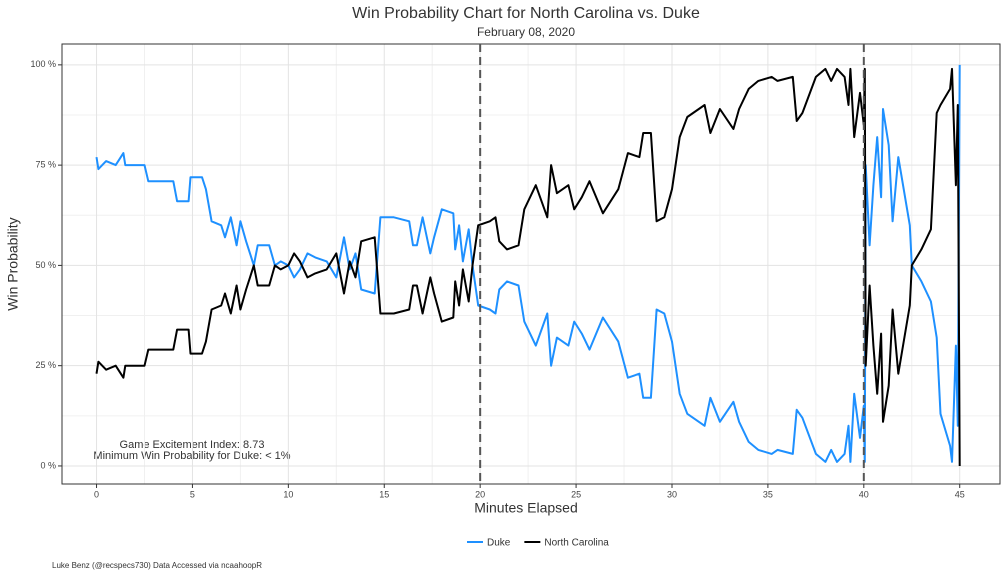 The height and width of the screenshot is (576, 1008). I want to click on x-tick-label: 30, so click(672, 494).